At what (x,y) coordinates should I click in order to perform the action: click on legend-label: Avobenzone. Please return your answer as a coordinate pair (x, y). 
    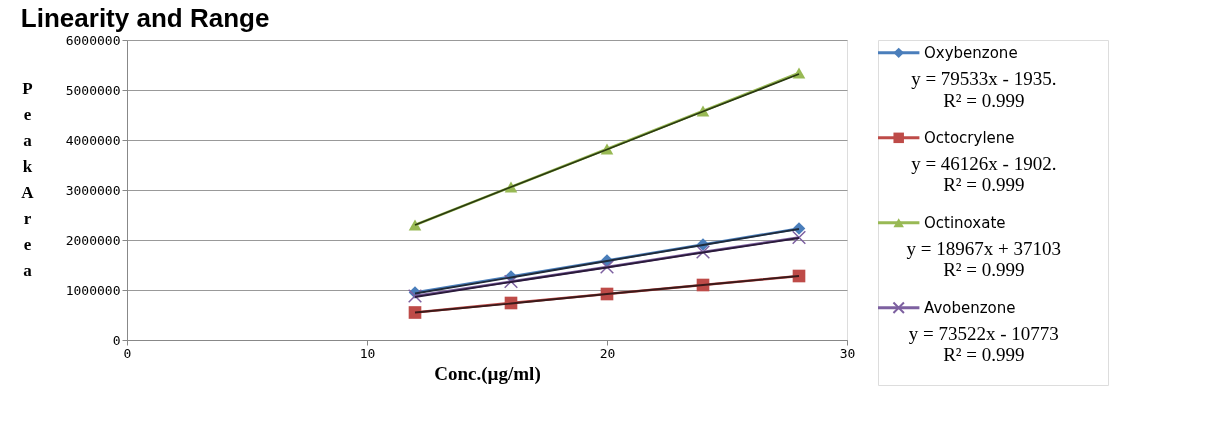
    Looking at the image, I should click on (970, 307).